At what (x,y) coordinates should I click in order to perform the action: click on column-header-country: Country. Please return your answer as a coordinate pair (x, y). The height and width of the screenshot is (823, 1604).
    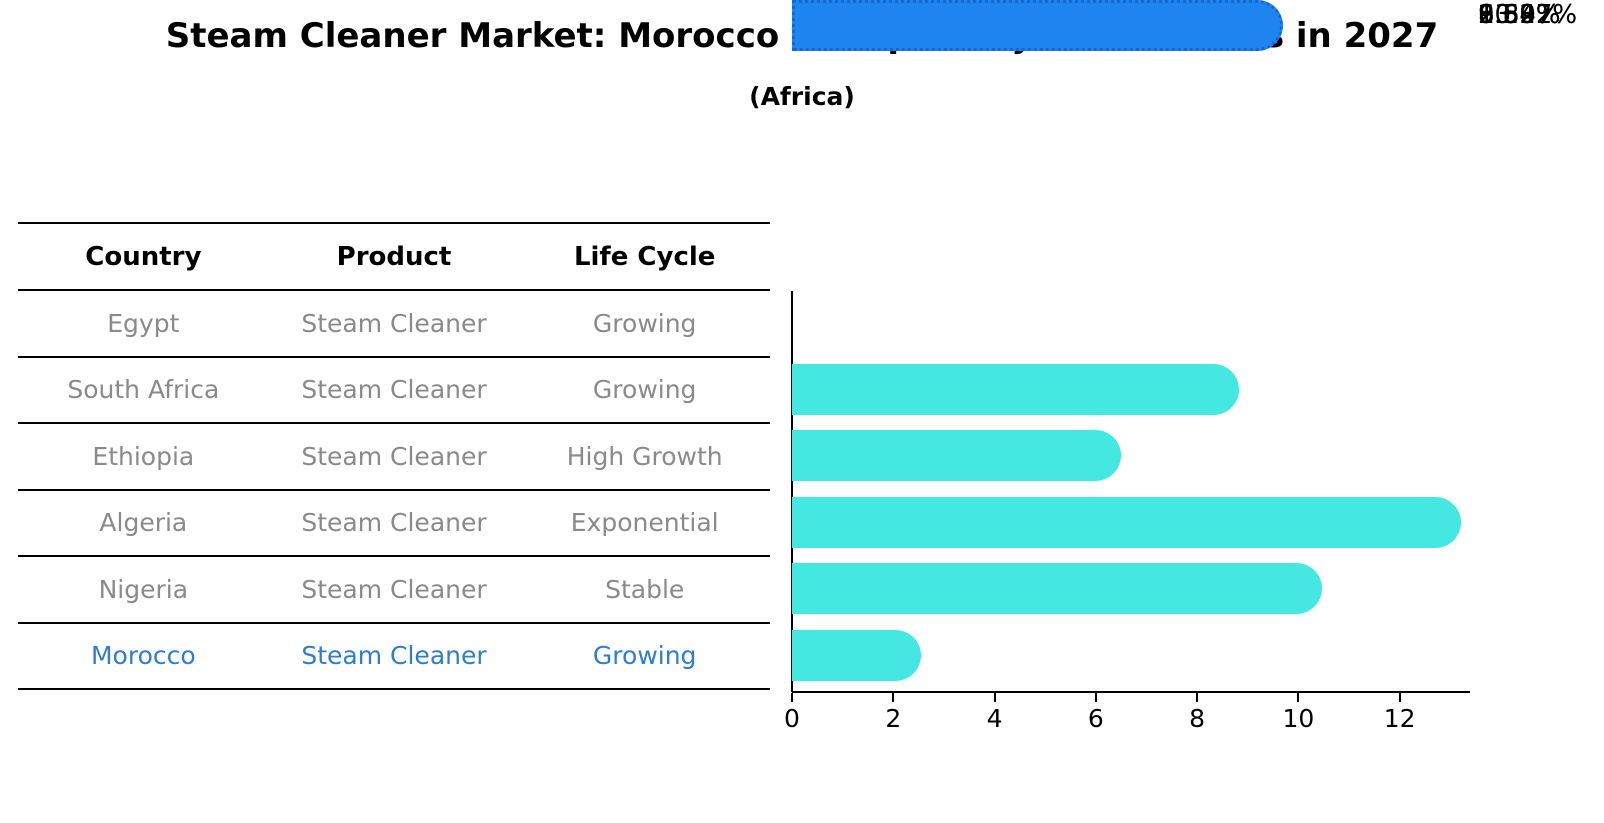
    Looking at the image, I should click on (143, 256).